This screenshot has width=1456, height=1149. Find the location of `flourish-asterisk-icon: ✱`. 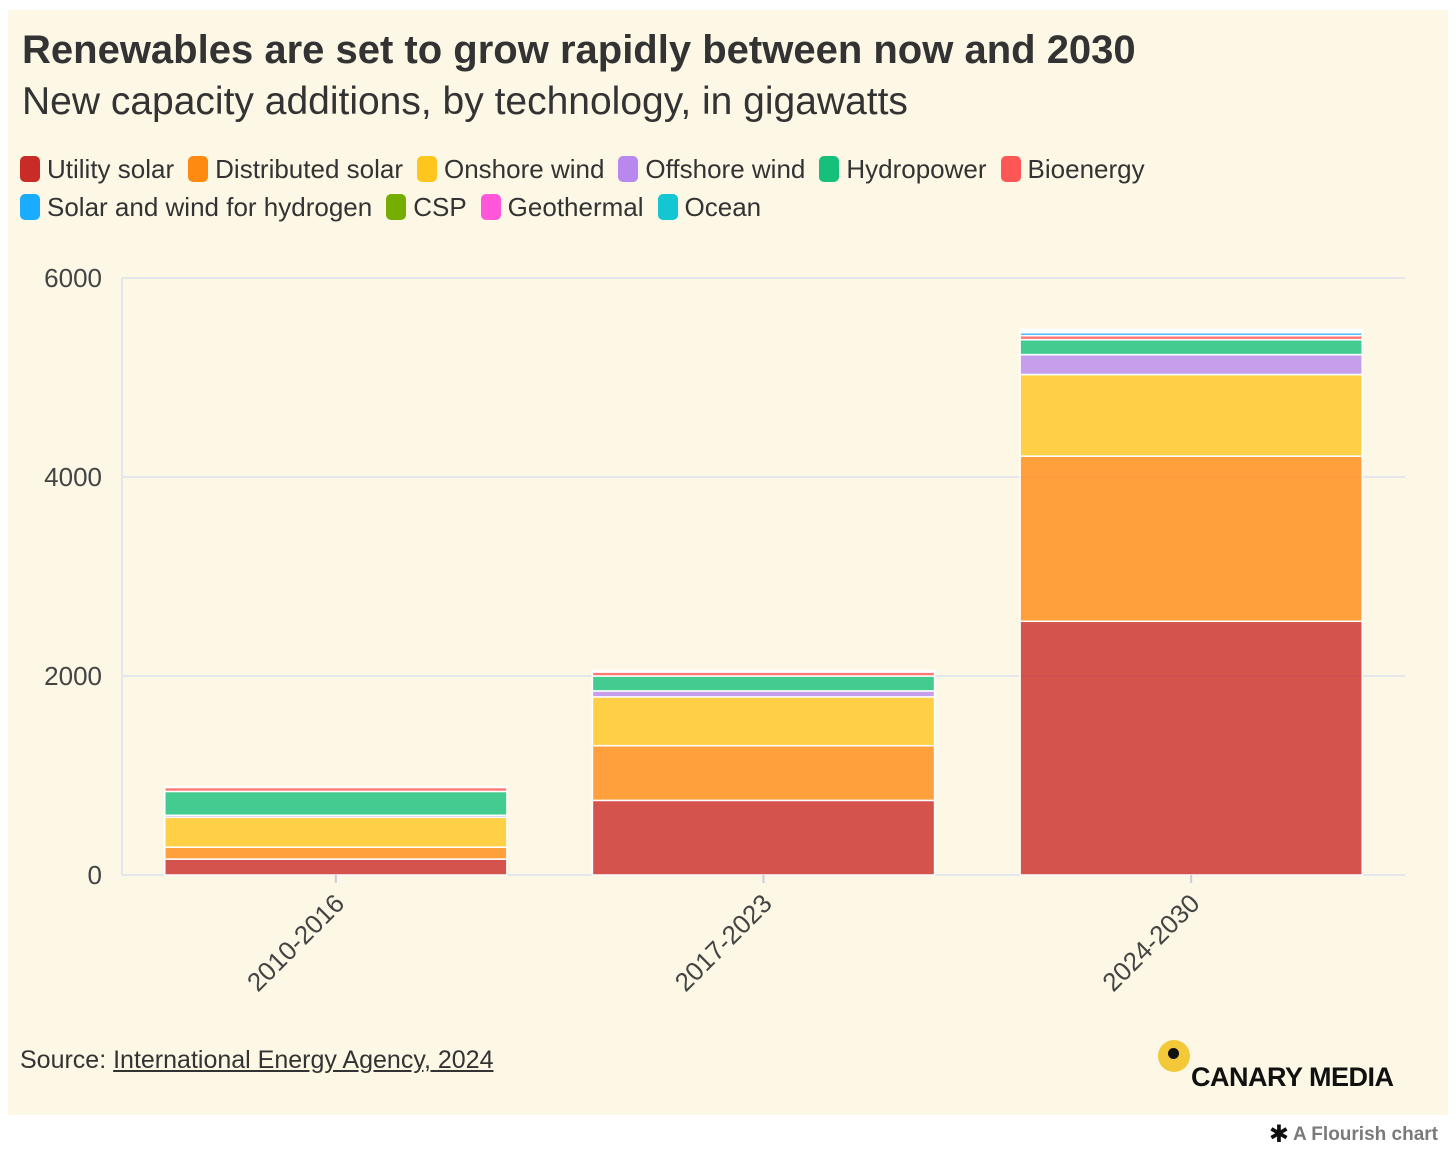

flourish-asterisk-icon: ✱ is located at coordinates (1279, 1134).